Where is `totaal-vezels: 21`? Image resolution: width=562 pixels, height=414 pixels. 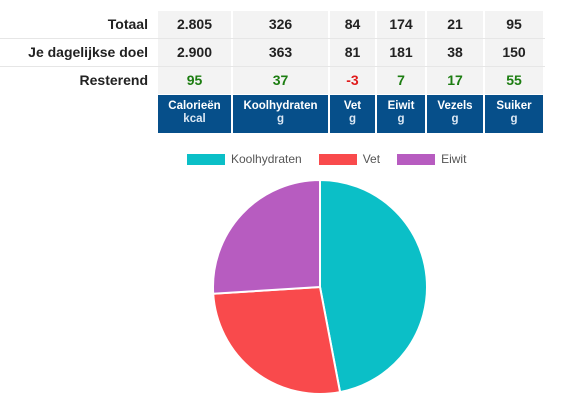 totaal-vezels: 21 is located at coordinates (454, 24).